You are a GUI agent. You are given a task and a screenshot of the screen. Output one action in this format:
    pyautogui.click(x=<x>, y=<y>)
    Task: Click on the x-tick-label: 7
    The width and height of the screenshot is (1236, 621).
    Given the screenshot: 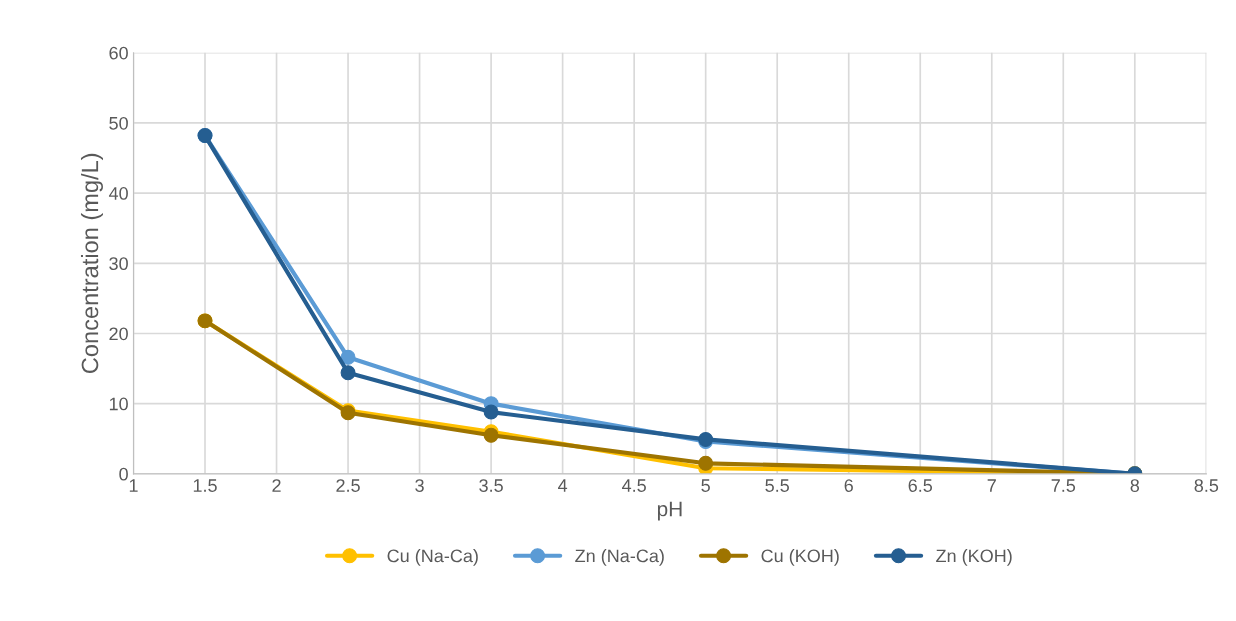 What is the action you would take?
    pyautogui.click(x=991, y=485)
    